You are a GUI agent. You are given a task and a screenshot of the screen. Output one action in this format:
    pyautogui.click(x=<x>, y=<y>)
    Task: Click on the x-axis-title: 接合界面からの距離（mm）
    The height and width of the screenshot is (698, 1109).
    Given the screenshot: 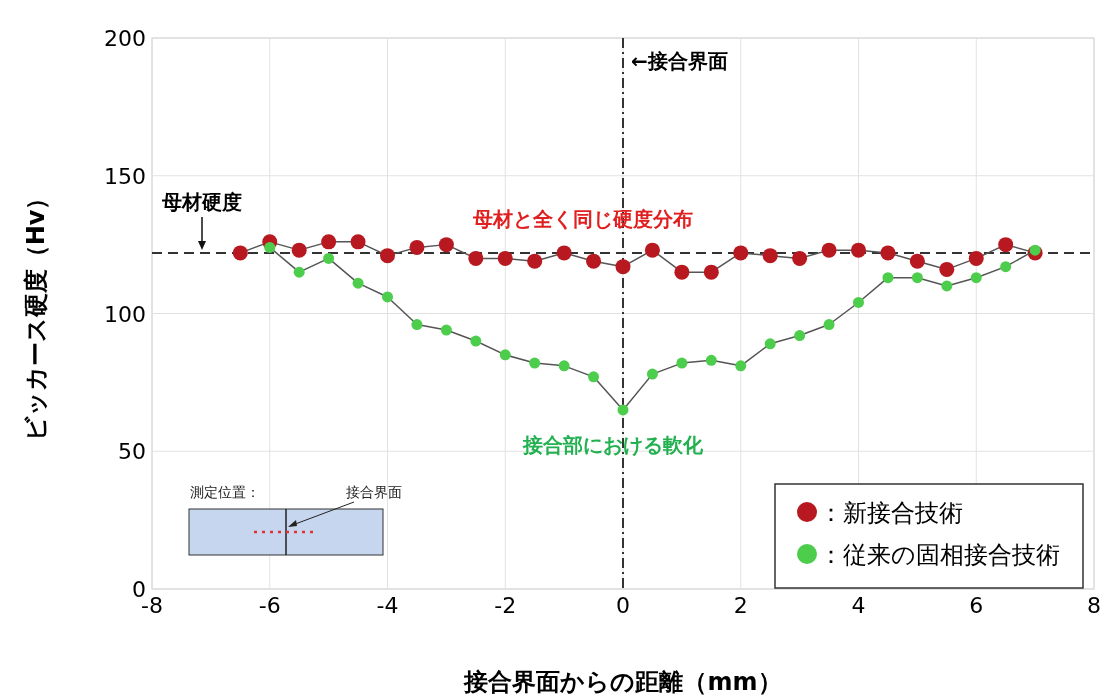 What is the action you would take?
    pyautogui.click(x=622, y=682)
    